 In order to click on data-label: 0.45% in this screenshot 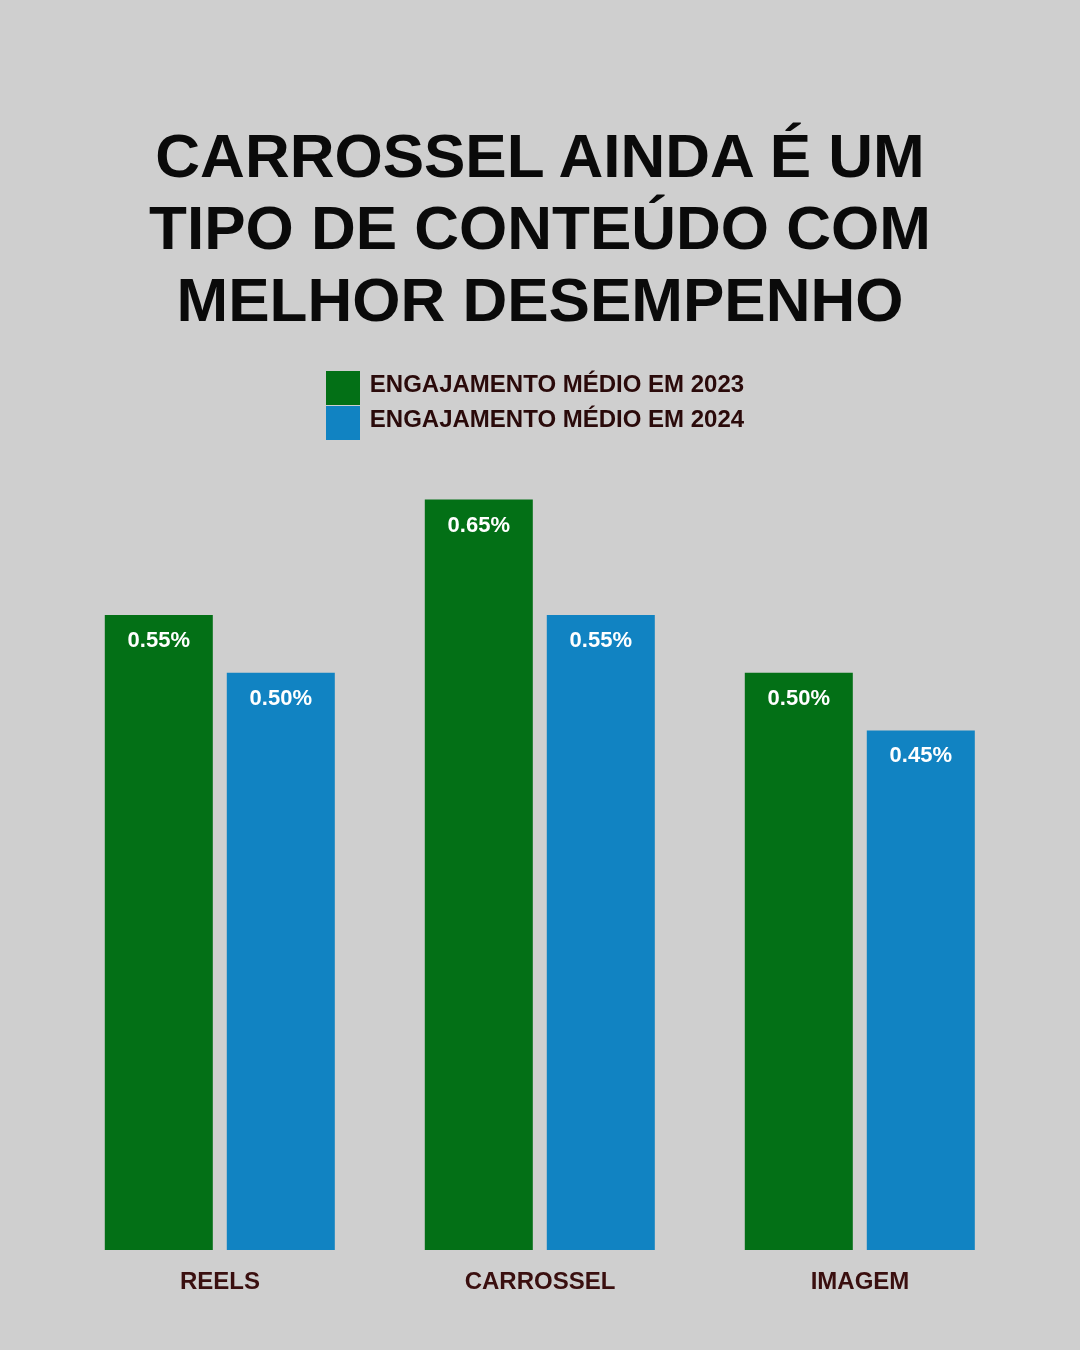, I will do `click(920, 755)`.